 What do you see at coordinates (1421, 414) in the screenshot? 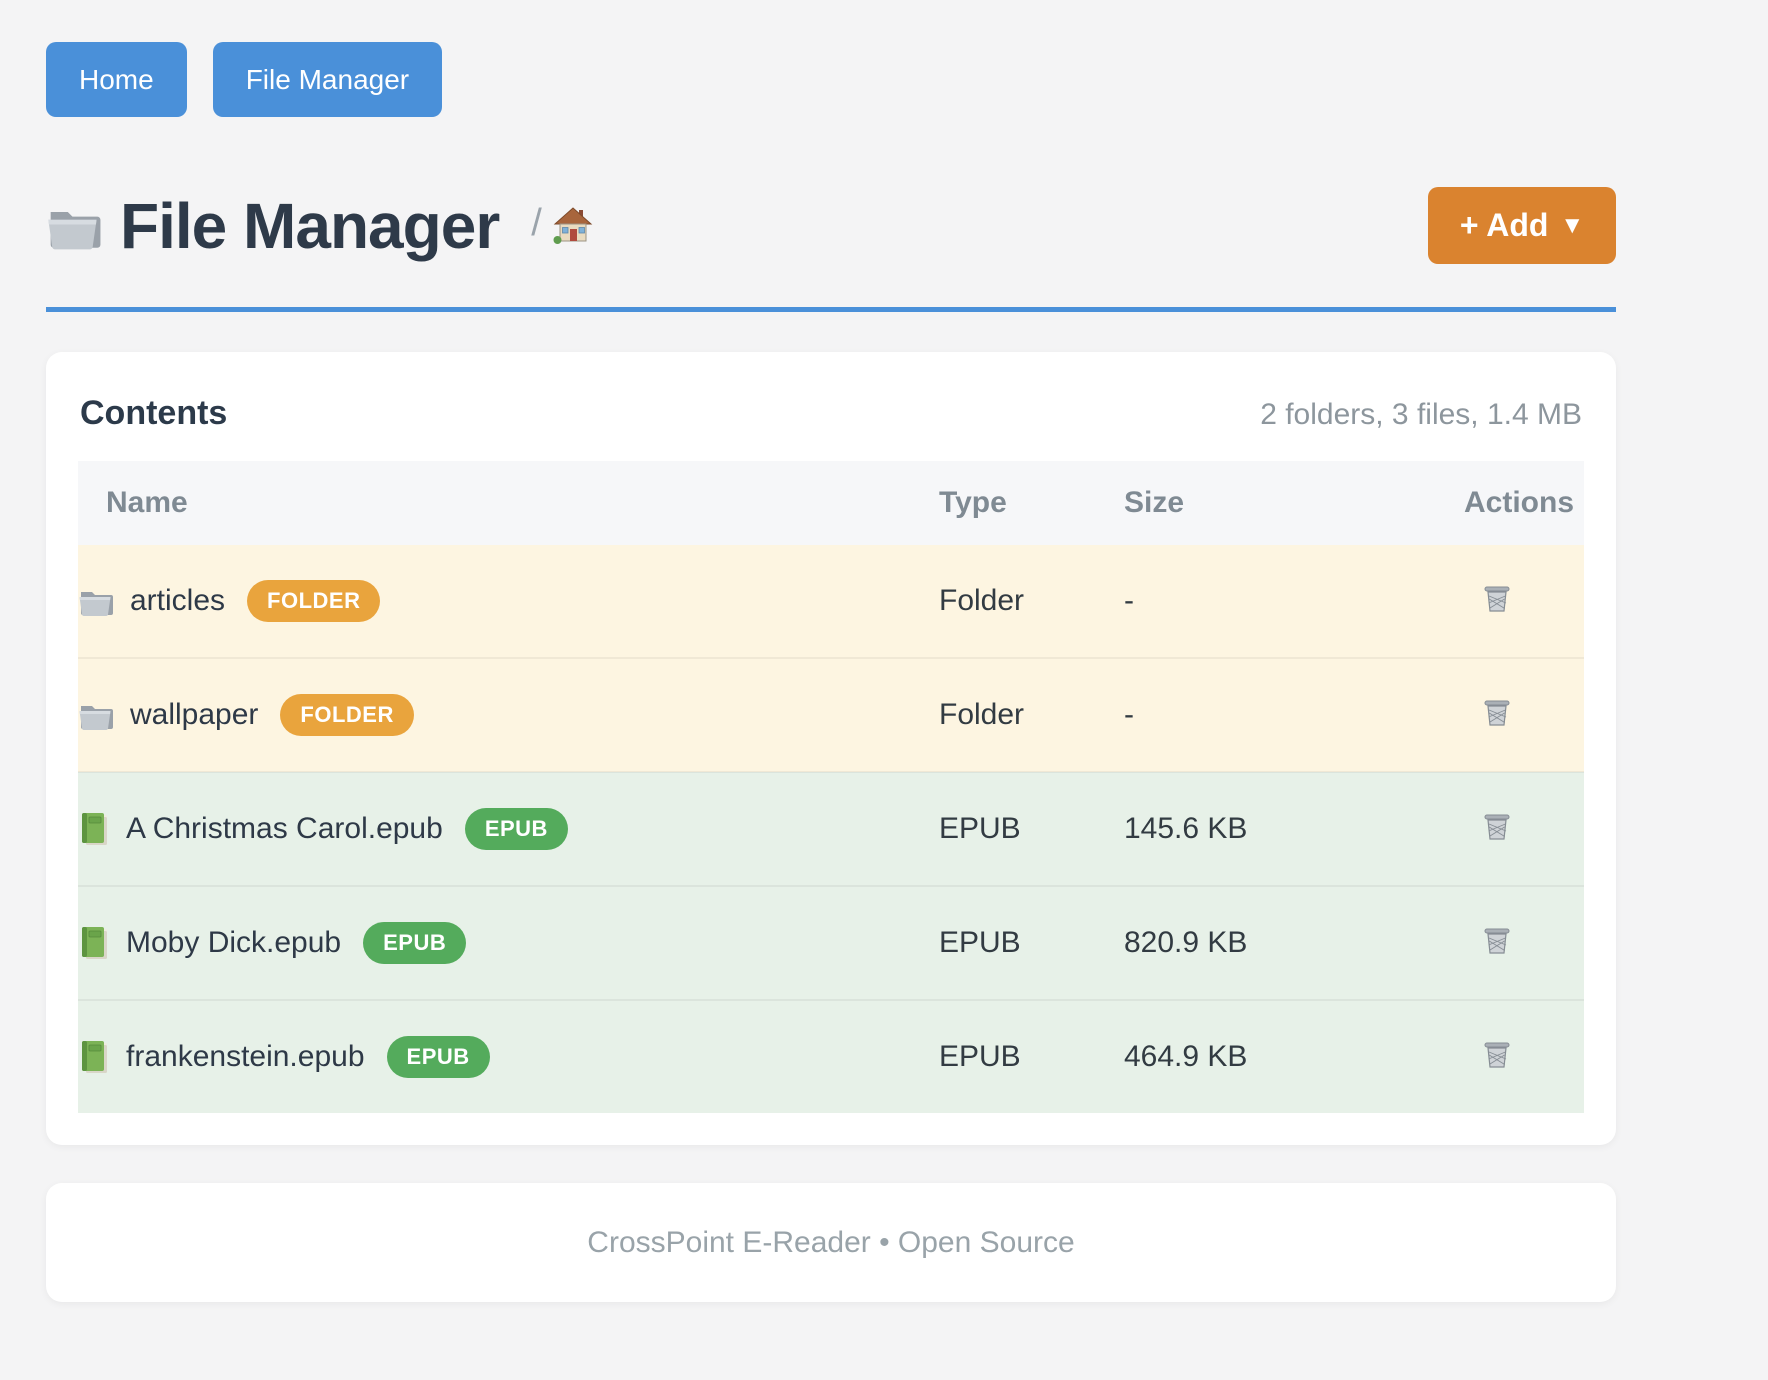
I see `contents-summary: 2 folders, 3 files, 1.4 MB` at bounding box center [1421, 414].